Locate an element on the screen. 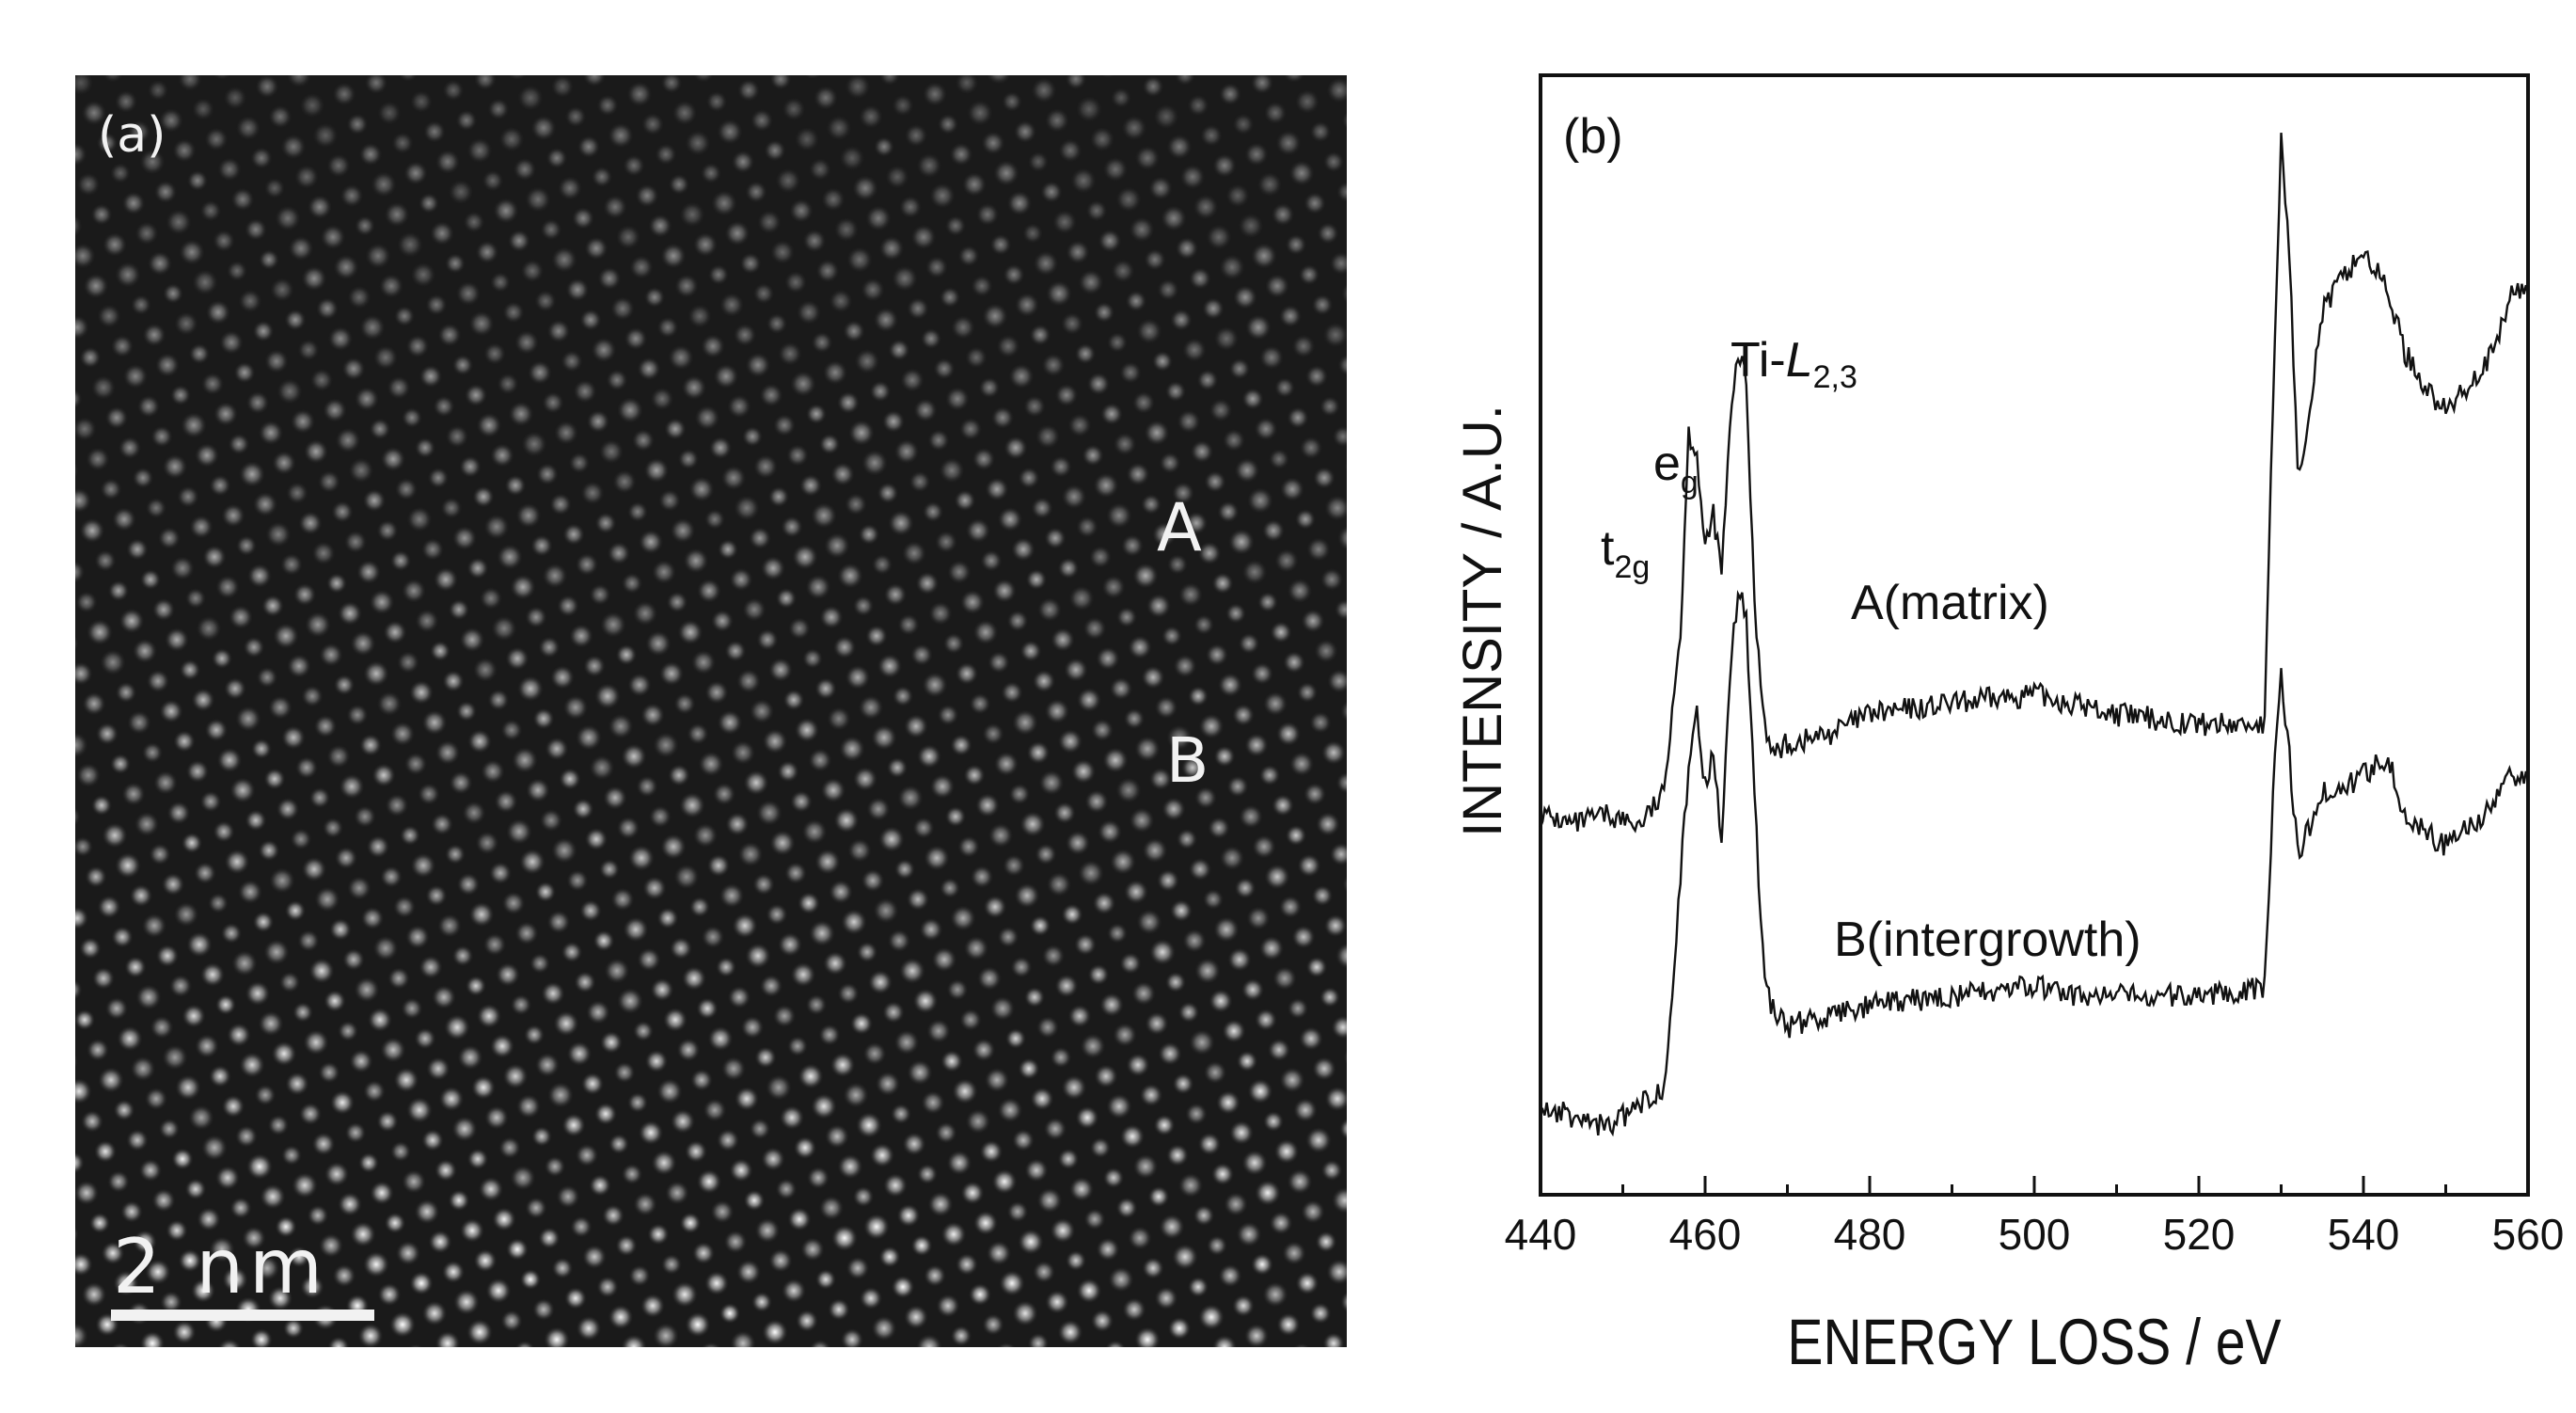  panel-a-label: (a) is located at coordinates (132, 135).